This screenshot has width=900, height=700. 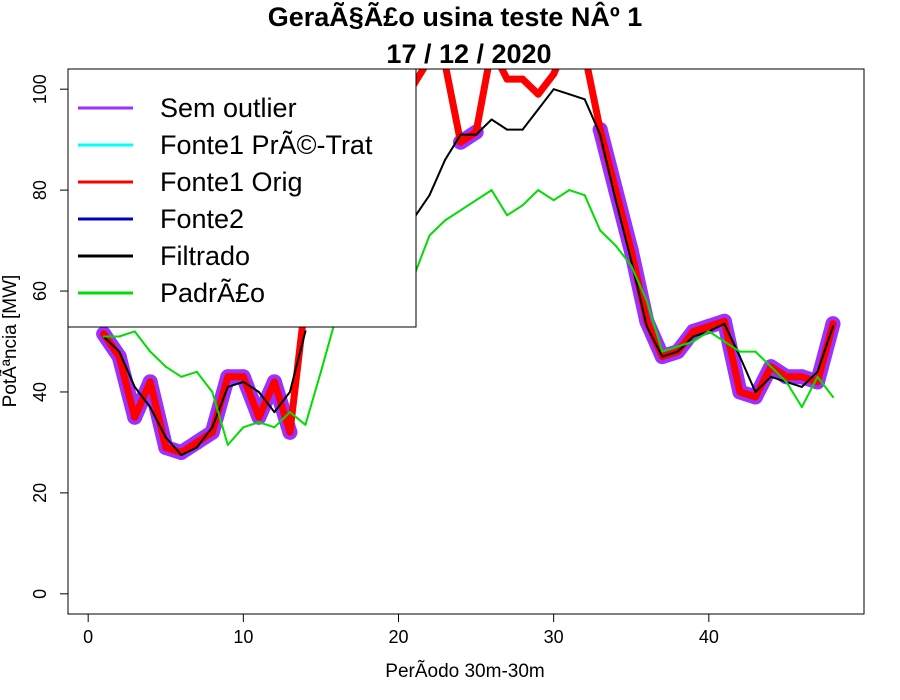 What do you see at coordinates (464, 671) in the screenshot?
I see `x-axis-label: PerÃ­odo 30m-30m` at bounding box center [464, 671].